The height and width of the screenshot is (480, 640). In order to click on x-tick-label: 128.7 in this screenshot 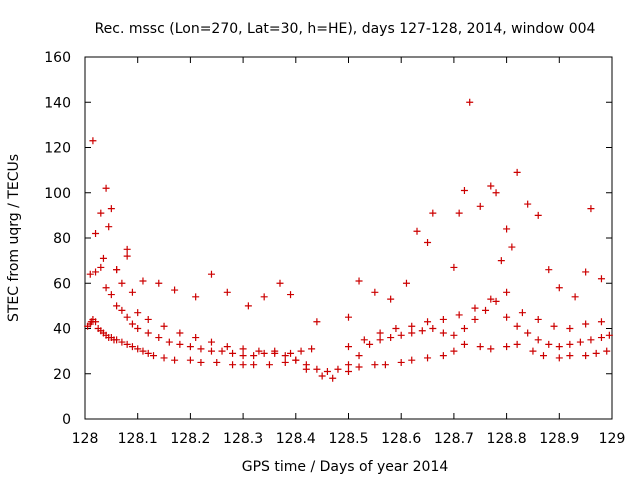, I will do `click(454, 439)`.